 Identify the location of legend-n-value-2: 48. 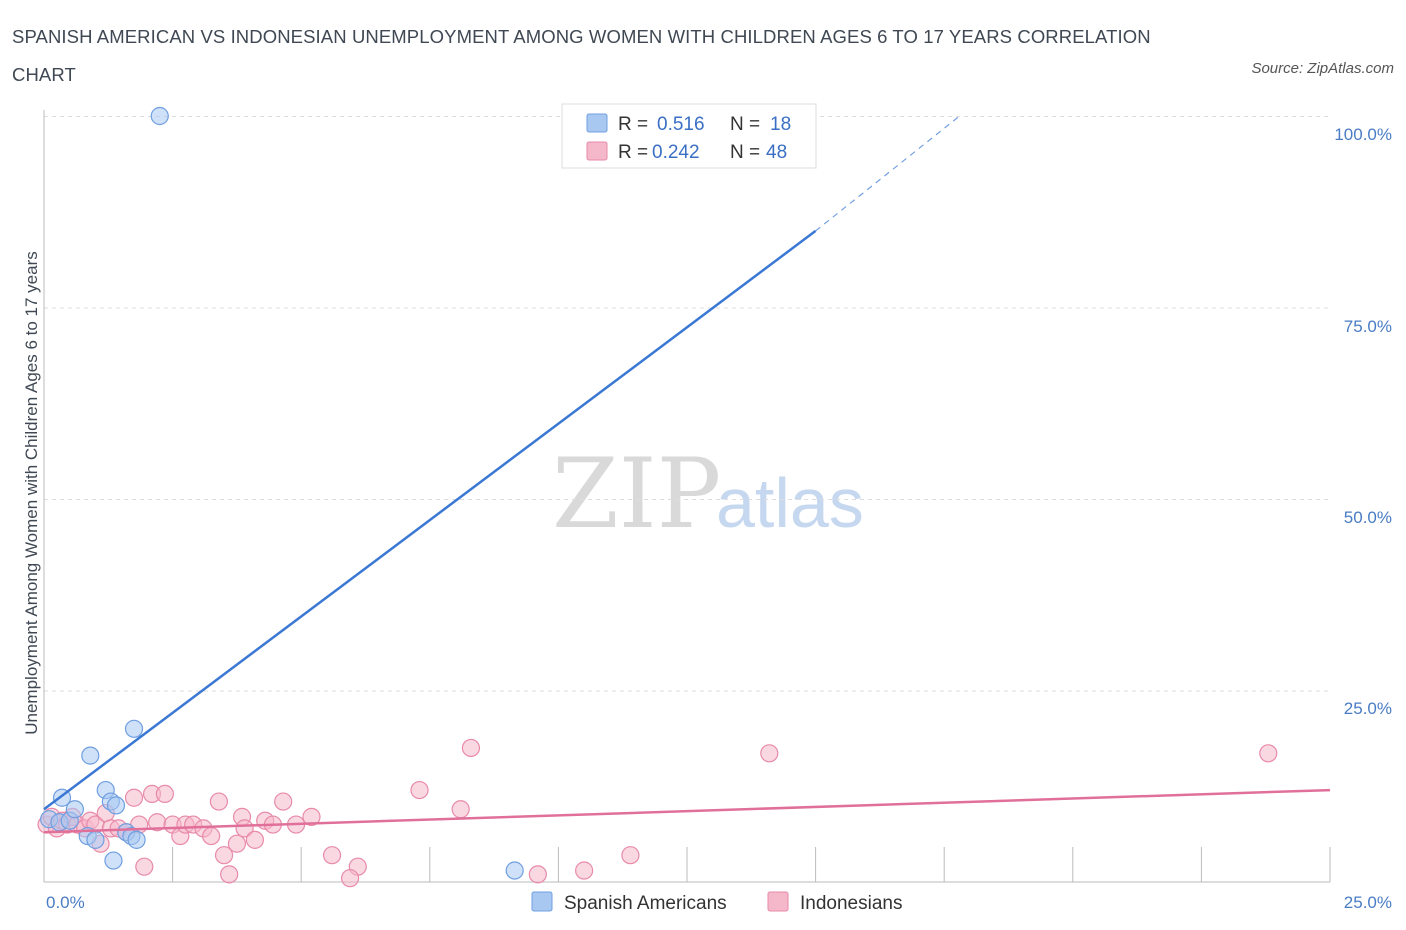
(776, 152).